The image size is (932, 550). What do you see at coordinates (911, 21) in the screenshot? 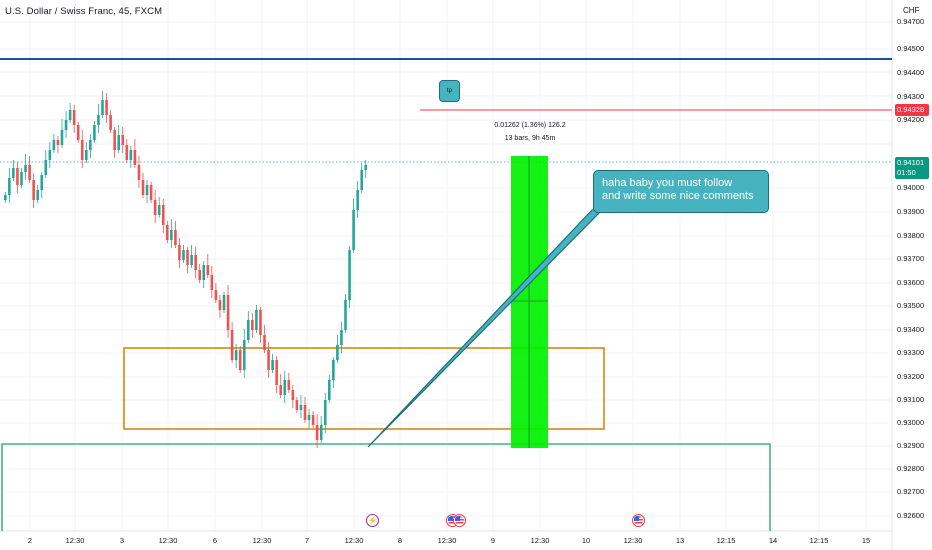
I see `price-axis-label: 0.94700` at bounding box center [911, 21].